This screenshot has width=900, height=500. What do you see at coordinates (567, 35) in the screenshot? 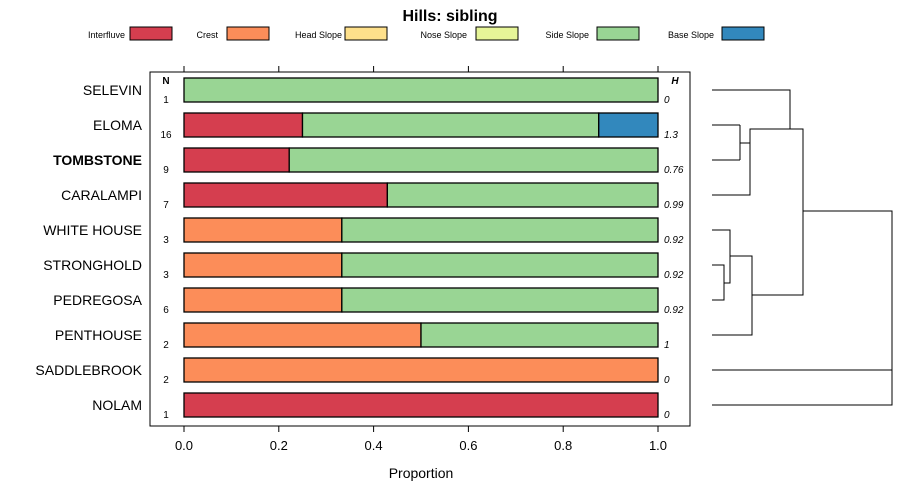
I see `legend-label: Side Slope` at bounding box center [567, 35].